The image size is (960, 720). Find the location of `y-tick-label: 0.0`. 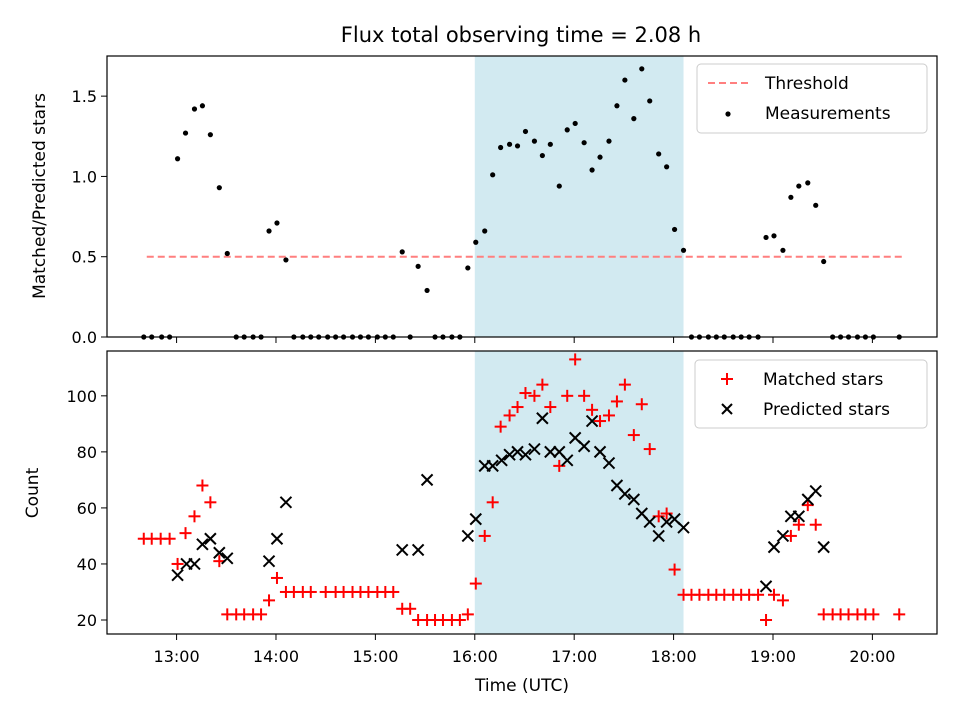

y-tick-label: 0.0 is located at coordinates (84, 337).